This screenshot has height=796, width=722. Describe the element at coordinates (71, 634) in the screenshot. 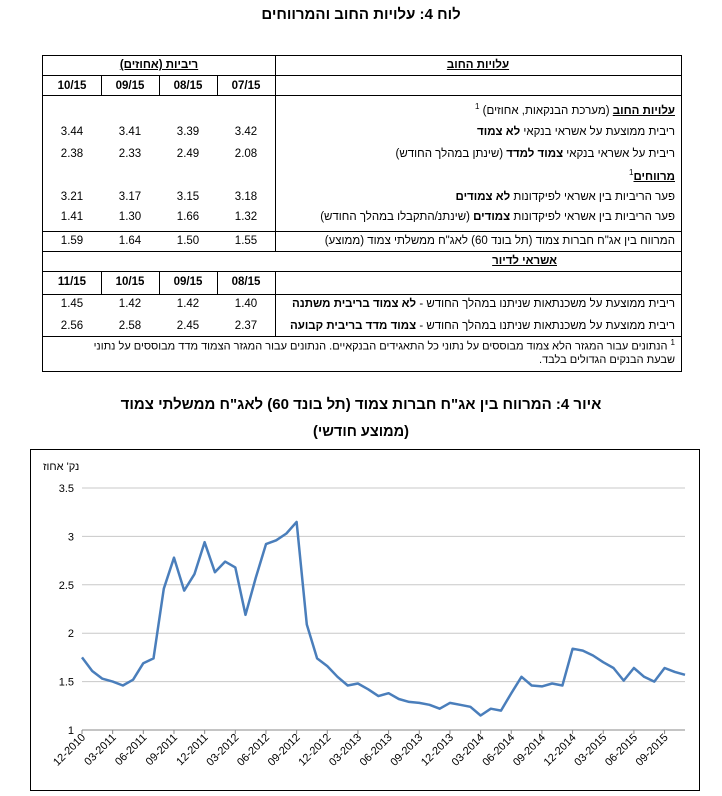

I see `y-tick-label: 2` at that location.